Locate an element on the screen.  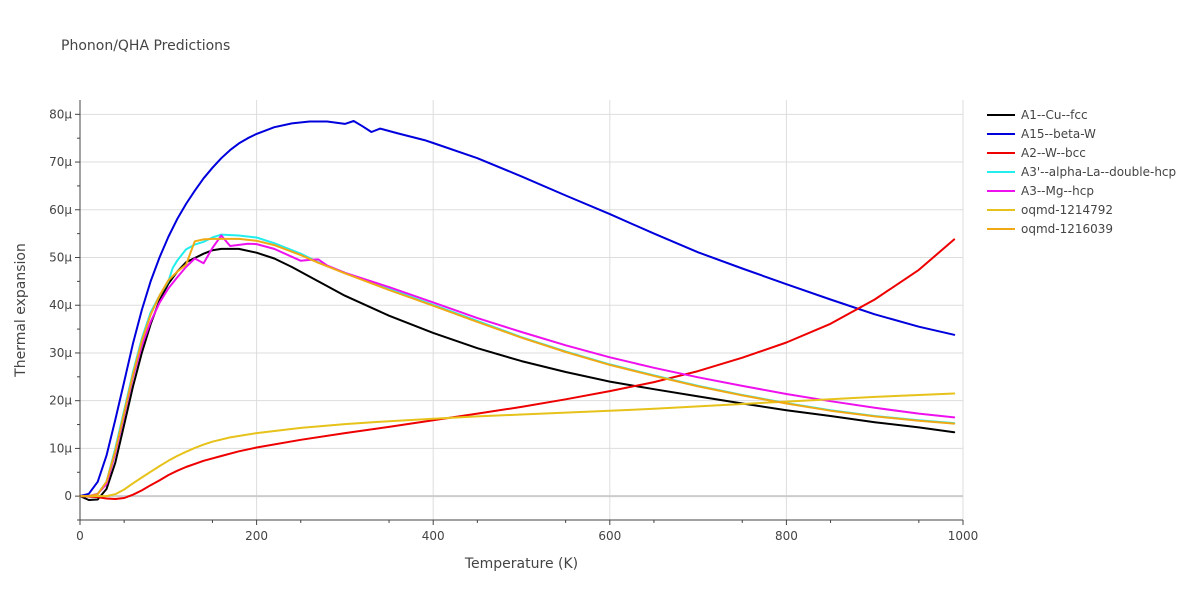
legend-label: A3'--alpha-La--double-hcp is located at coordinates (1098, 172).